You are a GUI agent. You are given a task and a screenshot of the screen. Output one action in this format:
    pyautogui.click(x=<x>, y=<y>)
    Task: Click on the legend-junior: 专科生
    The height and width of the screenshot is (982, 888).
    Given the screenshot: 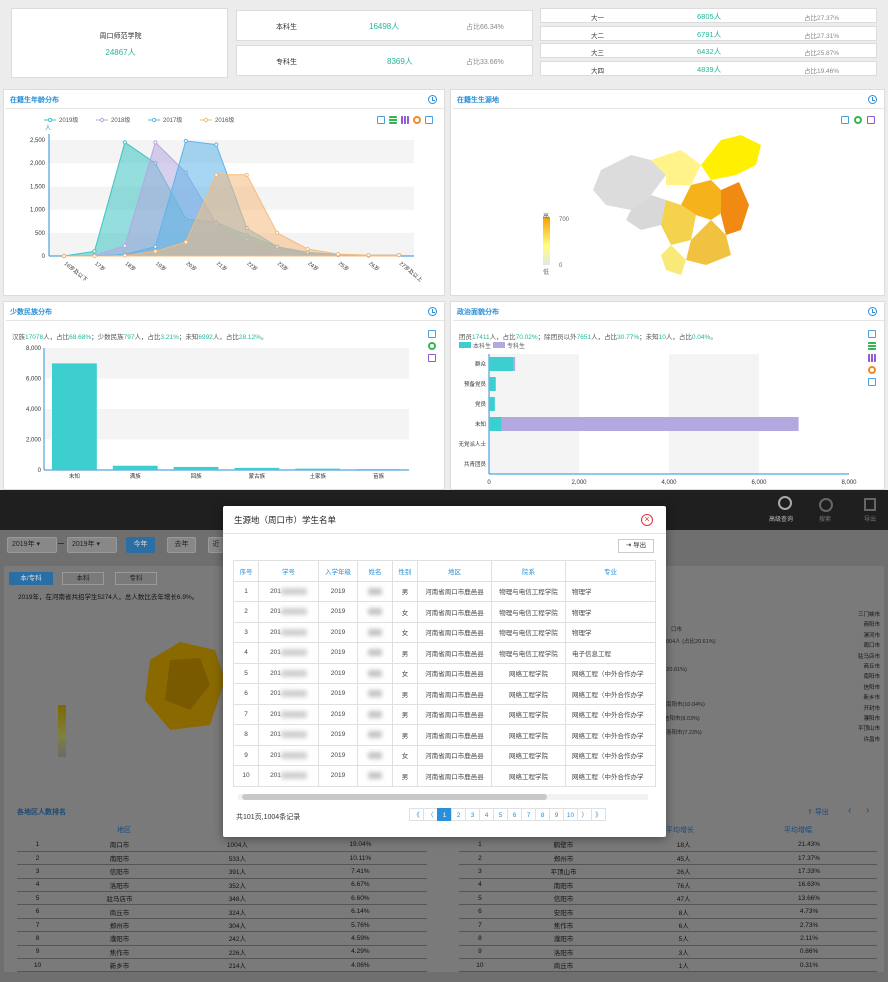 What is the action you would take?
    pyautogui.click(x=516, y=347)
    